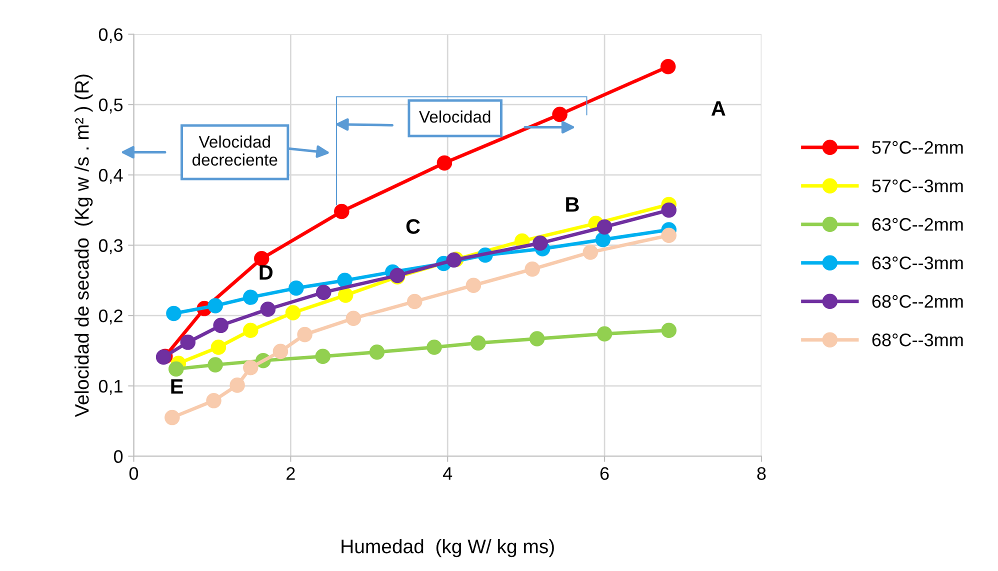 The width and height of the screenshot is (998, 571). Describe the element at coordinates (917, 224) in the screenshot. I see `legend-label: 63°C--2mm` at that location.